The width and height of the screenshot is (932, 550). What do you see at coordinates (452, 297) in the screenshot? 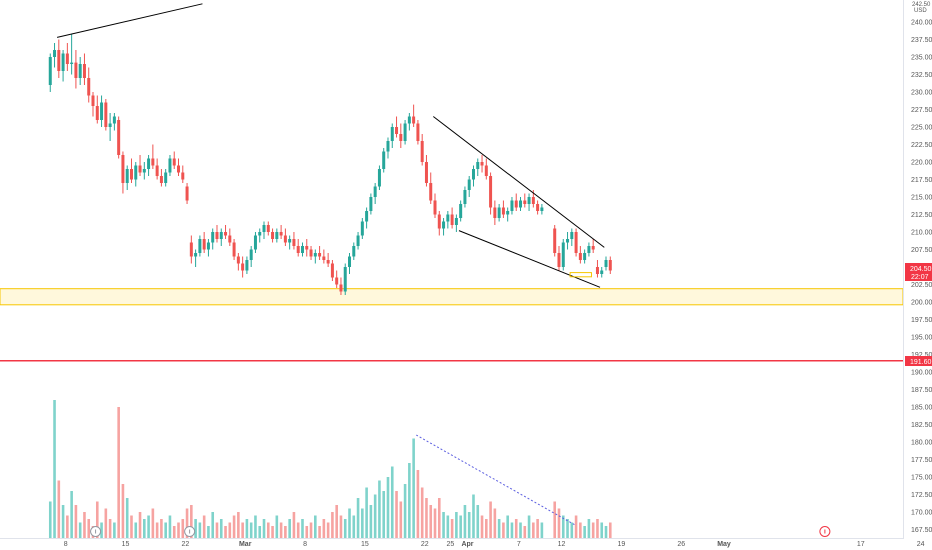
I see `support-zone` at bounding box center [452, 297].